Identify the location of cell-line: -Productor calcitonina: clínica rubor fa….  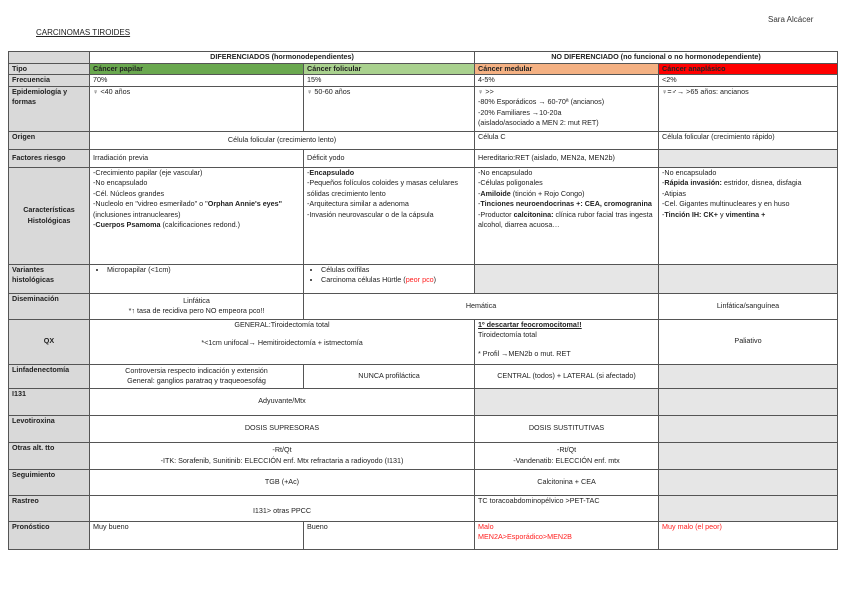
(566, 220).